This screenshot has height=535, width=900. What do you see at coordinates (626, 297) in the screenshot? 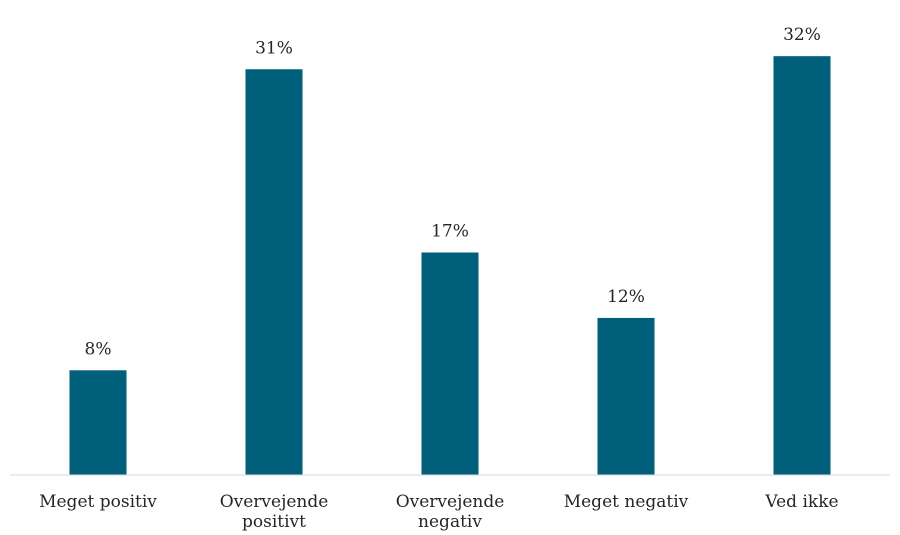
I see `data-label: 12%` at bounding box center [626, 297].